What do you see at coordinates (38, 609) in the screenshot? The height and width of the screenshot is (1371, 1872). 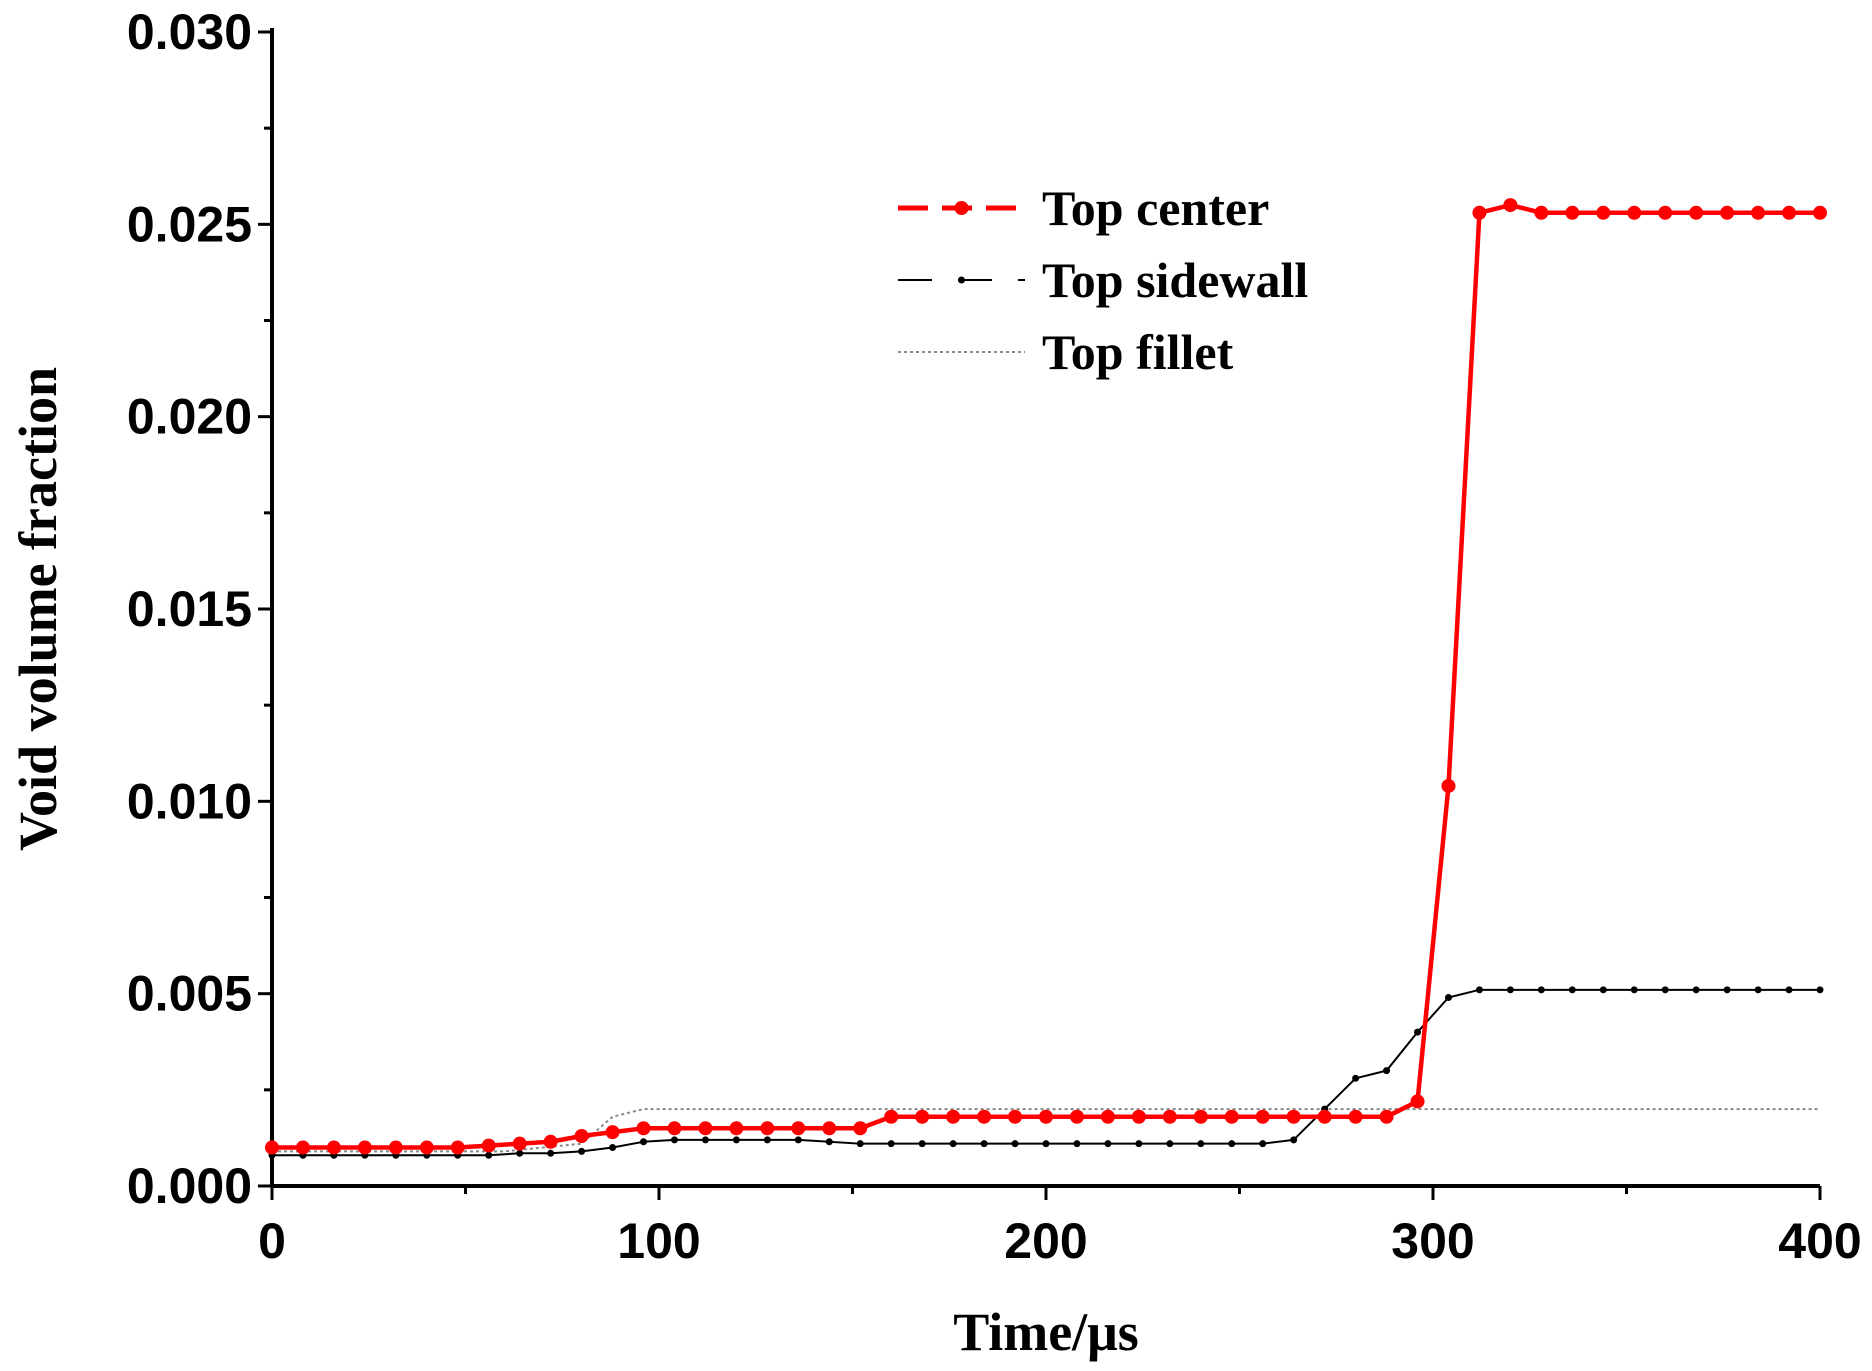 I see `y-axis-label: Void volume fraction` at bounding box center [38, 609].